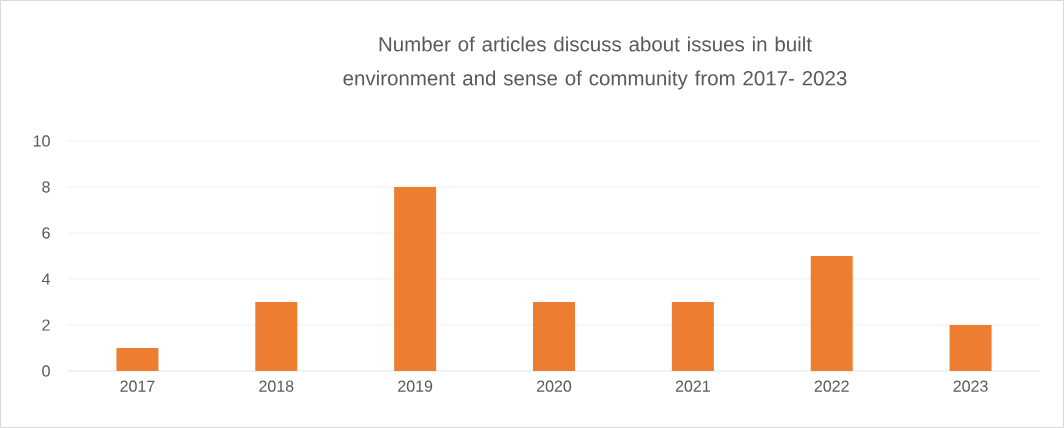 The height and width of the screenshot is (428, 1064). Describe the element at coordinates (46, 279) in the screenshot. I see `y-tick-label: 4` at that location.